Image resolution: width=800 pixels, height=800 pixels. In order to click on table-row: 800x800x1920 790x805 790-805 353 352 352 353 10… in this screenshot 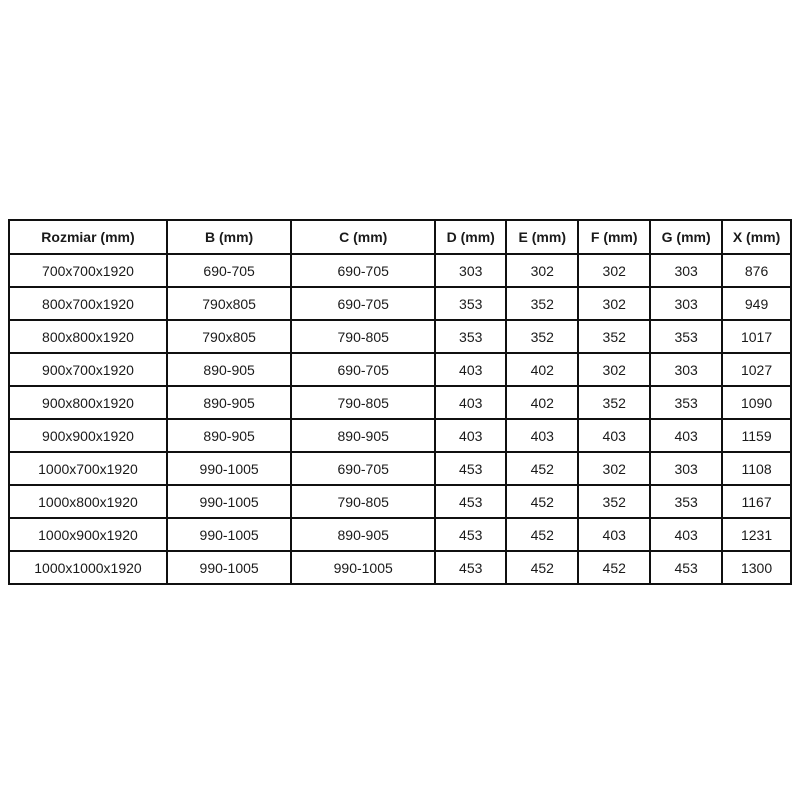, I will do `click(400, 336)`.